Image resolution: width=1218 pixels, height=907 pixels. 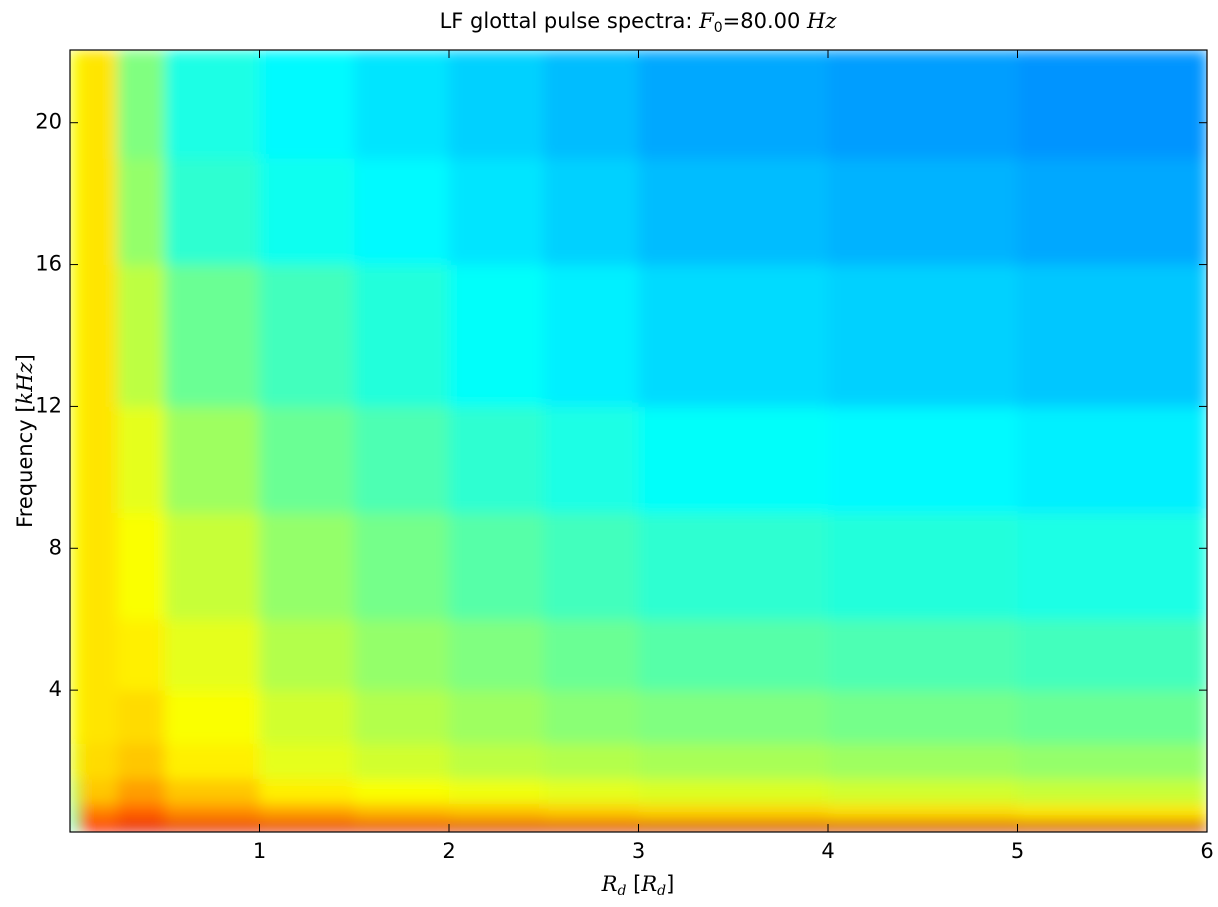 What do you see at coordinates (765, 21) in the screenshot?
I see `title-value: =80.00` at bounding box center [765, 21].